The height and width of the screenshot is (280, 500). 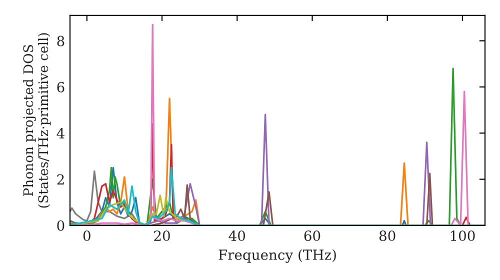 I want to click on x-tick-label: 40, so click(x=237, y=236).